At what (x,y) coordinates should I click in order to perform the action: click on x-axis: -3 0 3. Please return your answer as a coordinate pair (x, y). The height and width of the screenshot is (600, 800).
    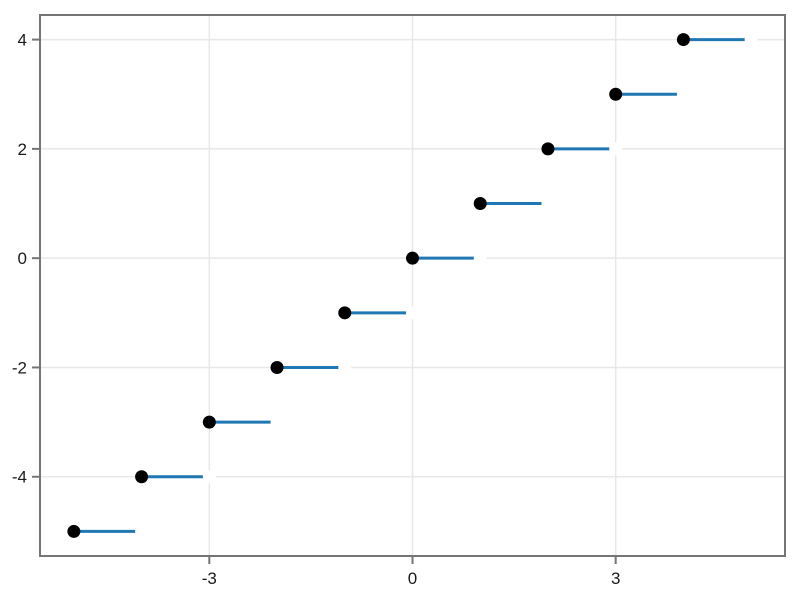
    Looking at the image, I should click on (411, 572).